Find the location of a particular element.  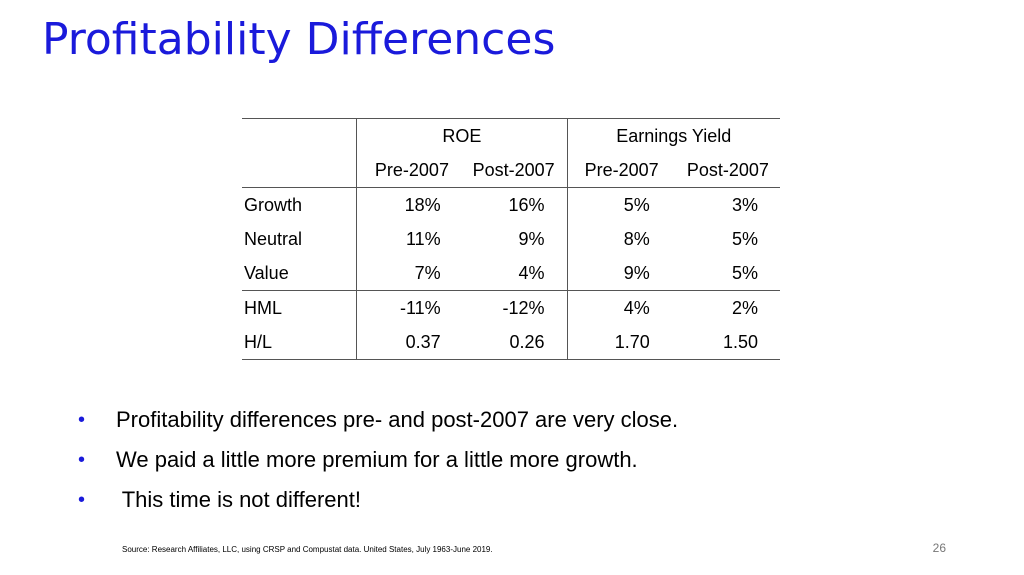

subheader-roe-pre: Pre-2007 is located at coordinates (408, 170).